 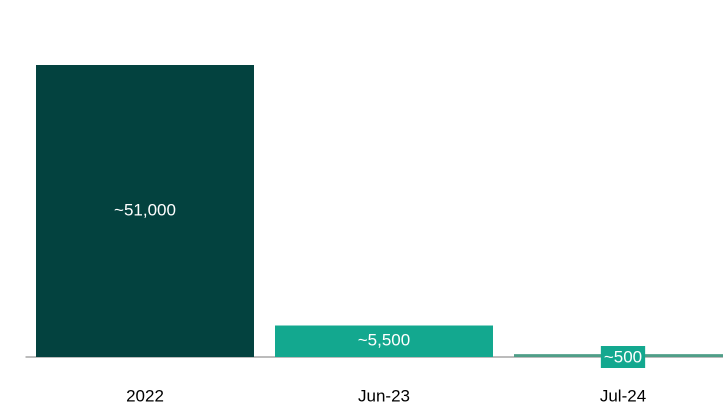 I want to click on x-tick-label: 2022, so click(x=145, y=395).